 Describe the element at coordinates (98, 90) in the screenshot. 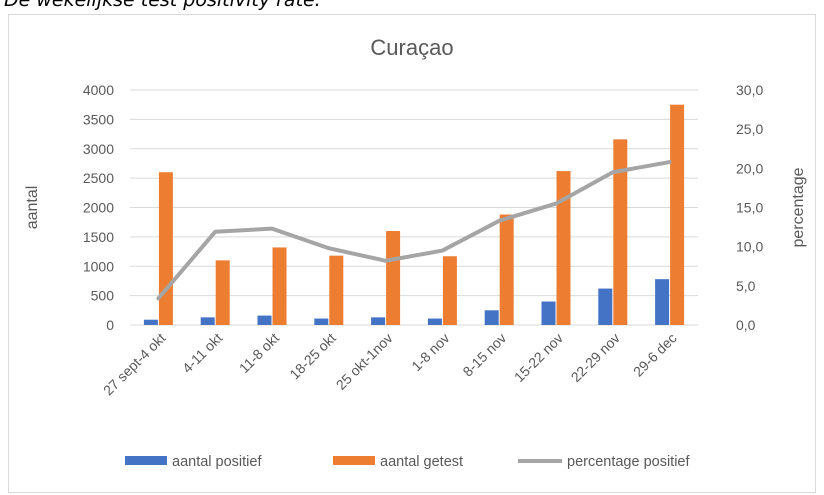

I see `y-tick-label: 4000` at that location.